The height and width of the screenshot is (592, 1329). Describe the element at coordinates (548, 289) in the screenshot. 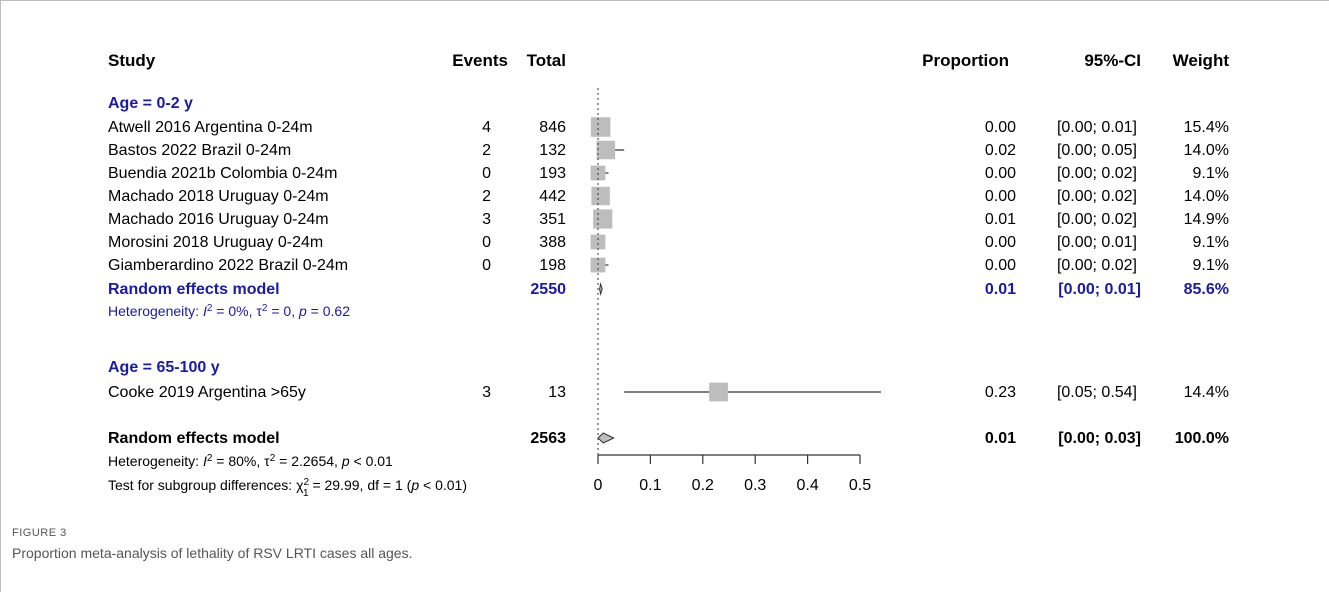

I see `summary-total: 2550` at that location.